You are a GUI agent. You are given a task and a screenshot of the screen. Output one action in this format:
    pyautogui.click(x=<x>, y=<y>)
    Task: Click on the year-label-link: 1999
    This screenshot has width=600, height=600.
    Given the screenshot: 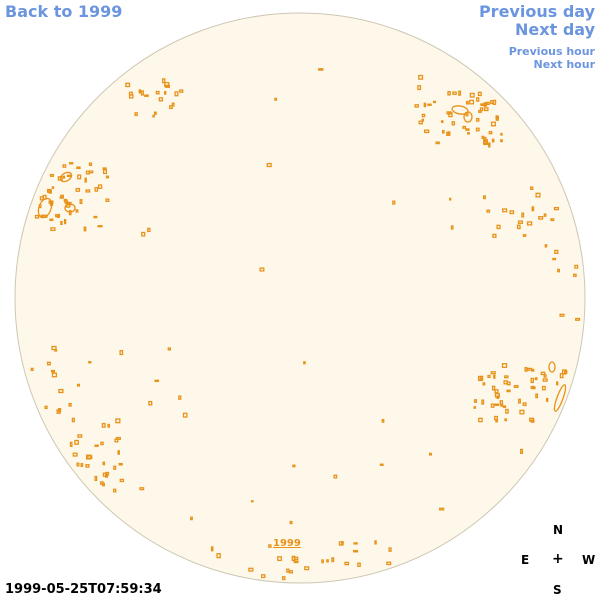 What is the action you would take?
    pyautogui.click(x=287, y=543)
    